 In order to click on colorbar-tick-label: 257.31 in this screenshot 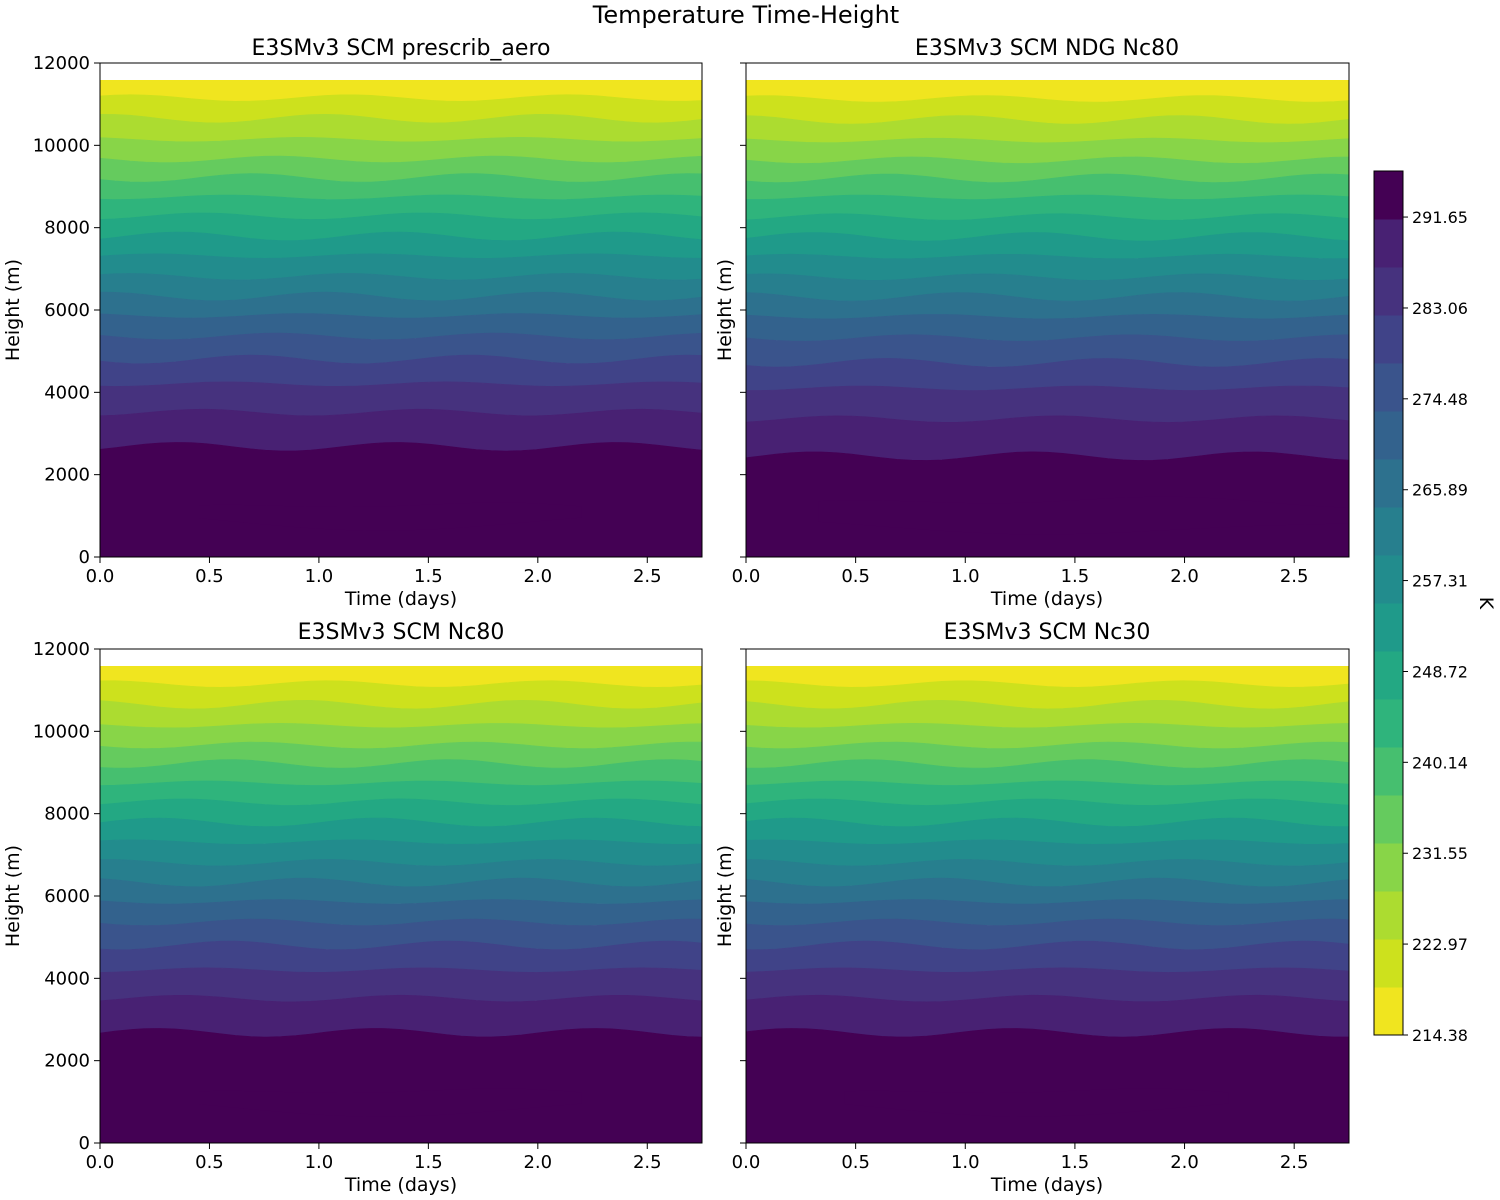, I will do `click(1440, 581)`.